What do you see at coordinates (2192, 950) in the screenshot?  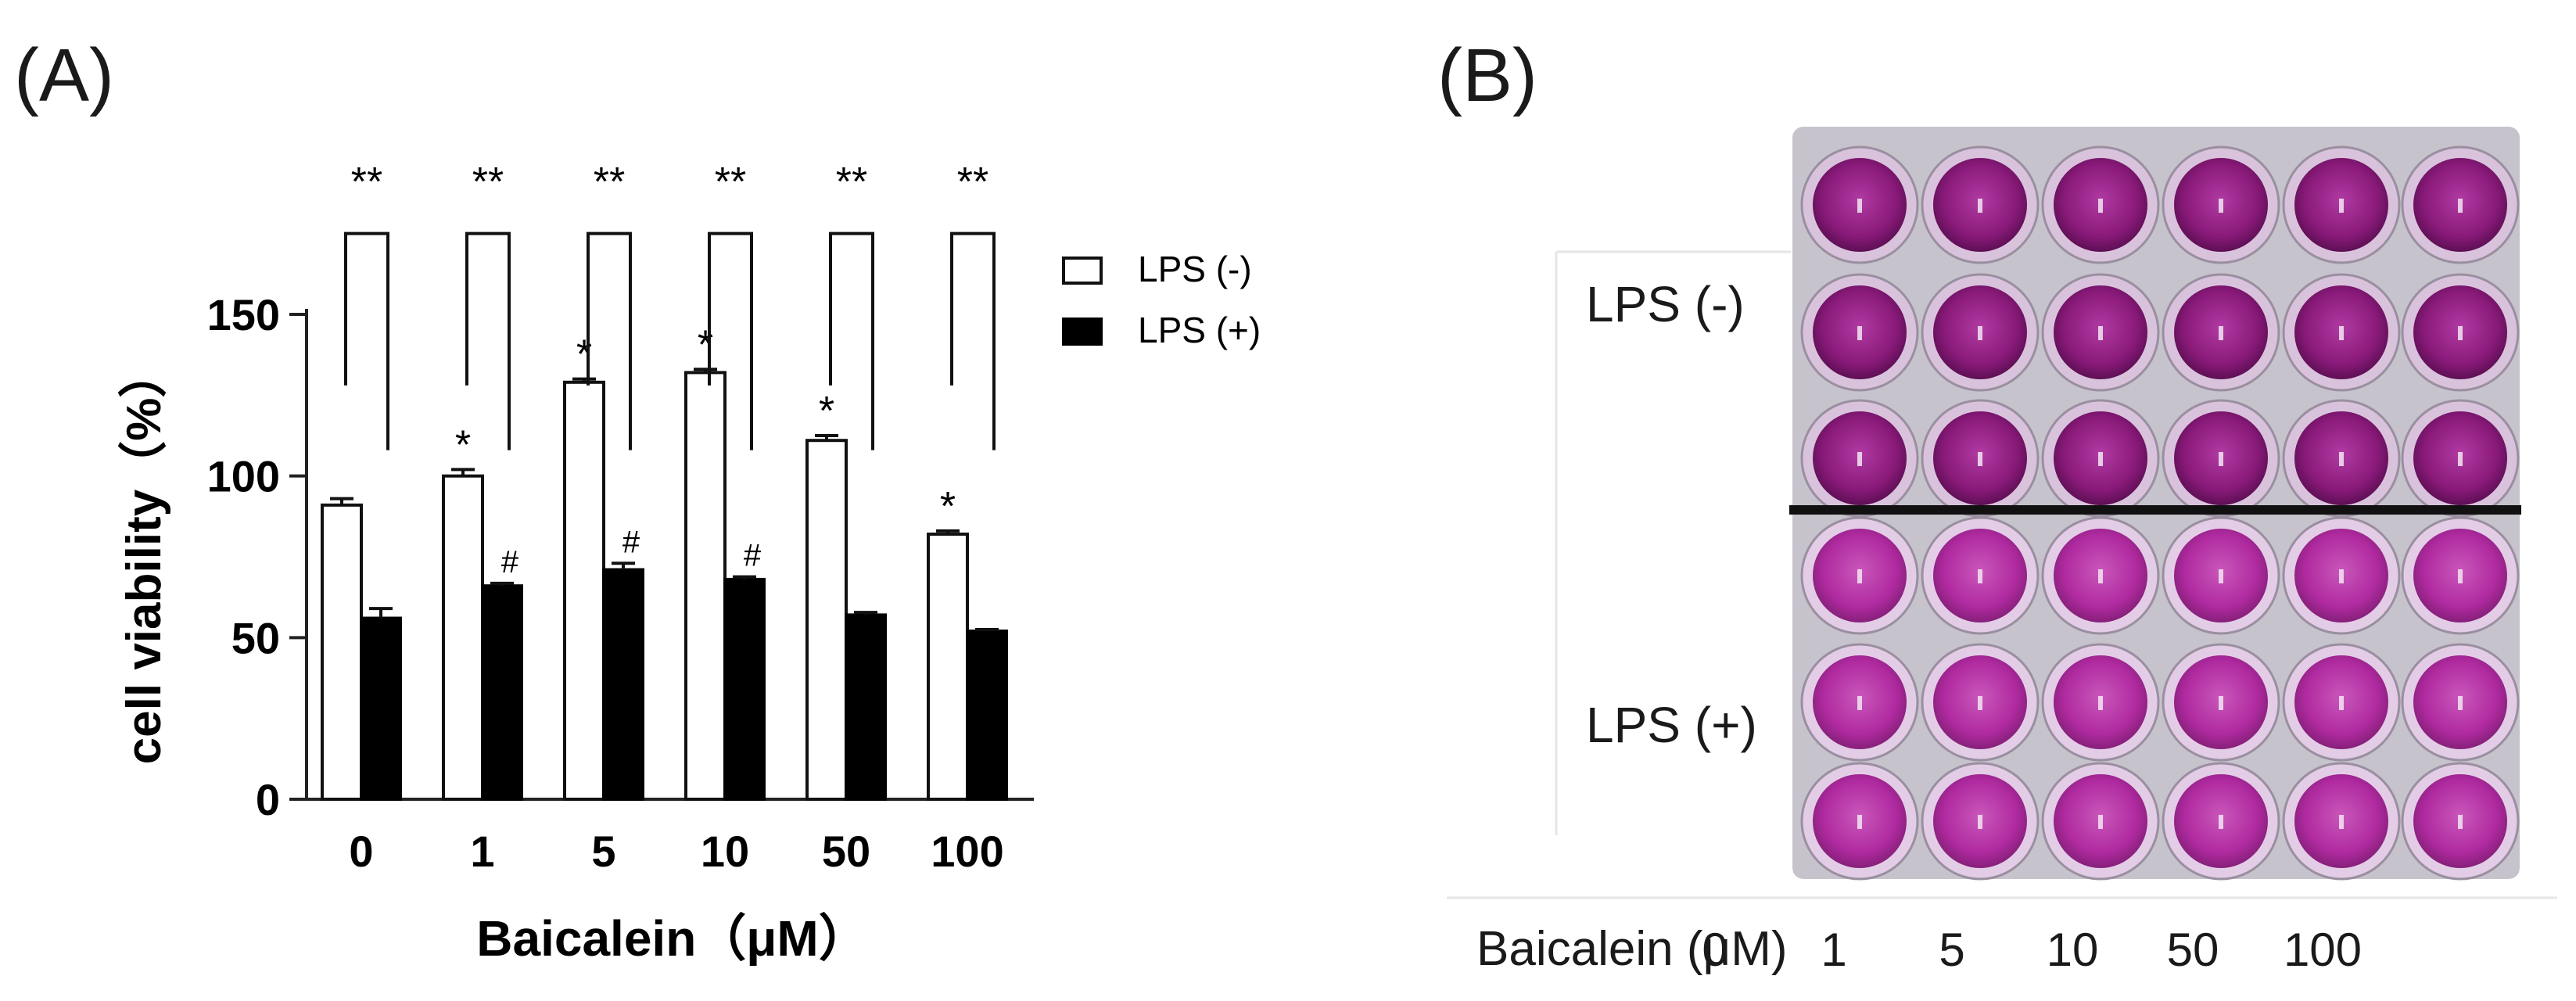 I see `plate-dose-label: 50` at bounding box center [2192, 950].